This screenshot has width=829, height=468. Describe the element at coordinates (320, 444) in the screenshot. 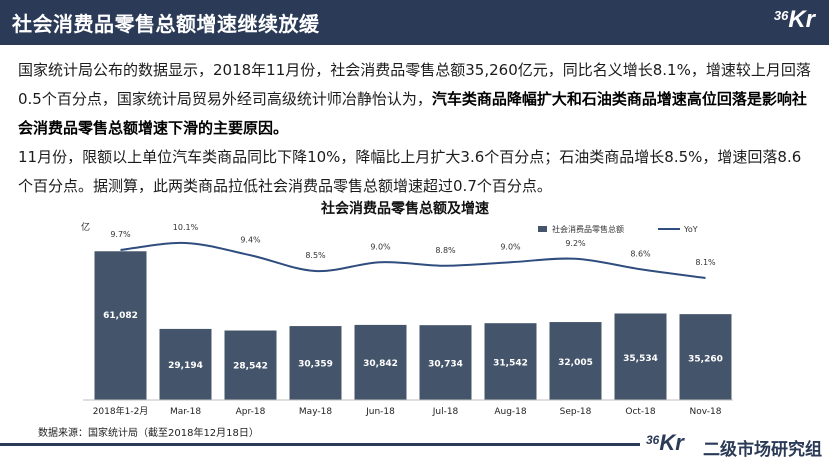

I see `footer-divider` at that location.